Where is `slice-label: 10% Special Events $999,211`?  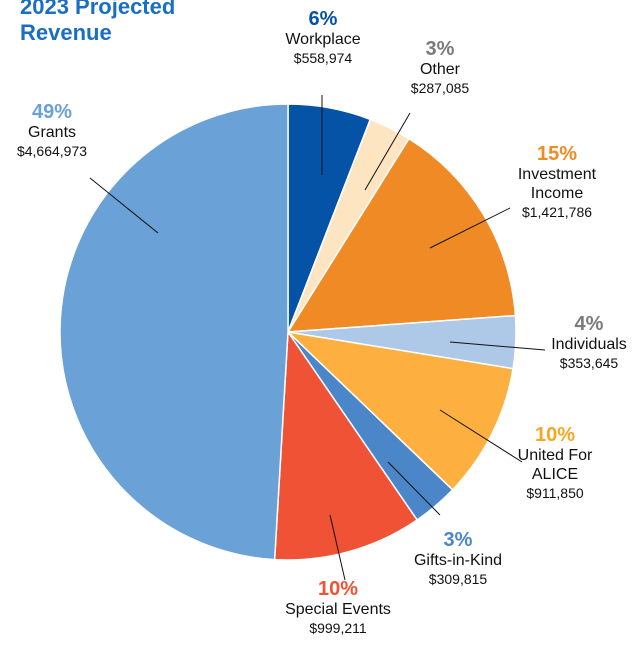
slice-label: 10% Special Events $999,211 is located at coordinates (338, 608).